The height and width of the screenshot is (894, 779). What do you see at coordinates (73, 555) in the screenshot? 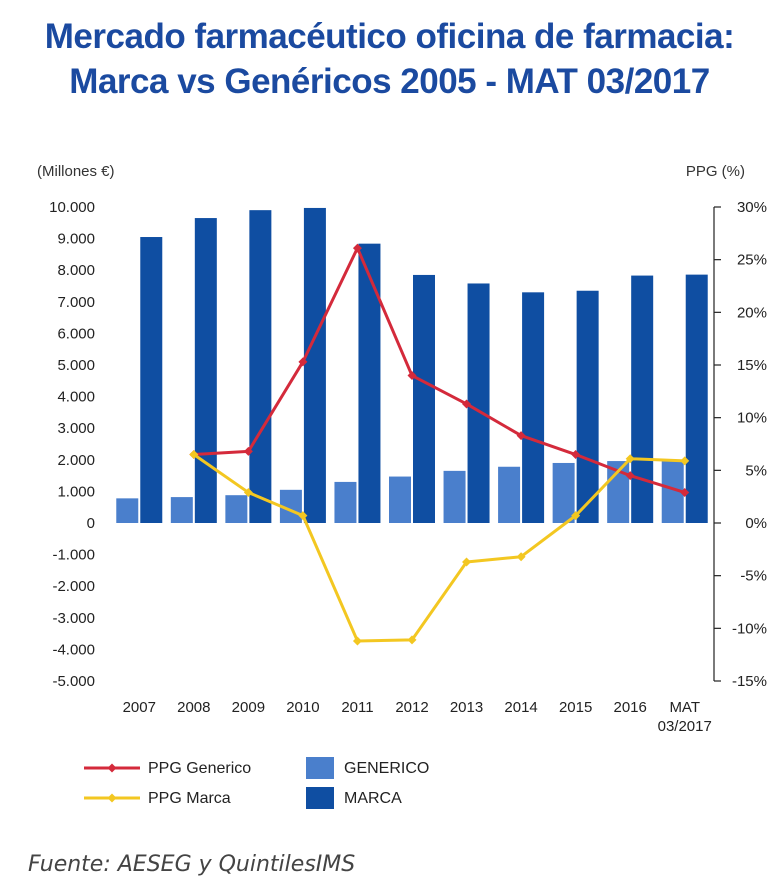
I see `left-tick-label: -1.000` at bounding box center [73, 555].